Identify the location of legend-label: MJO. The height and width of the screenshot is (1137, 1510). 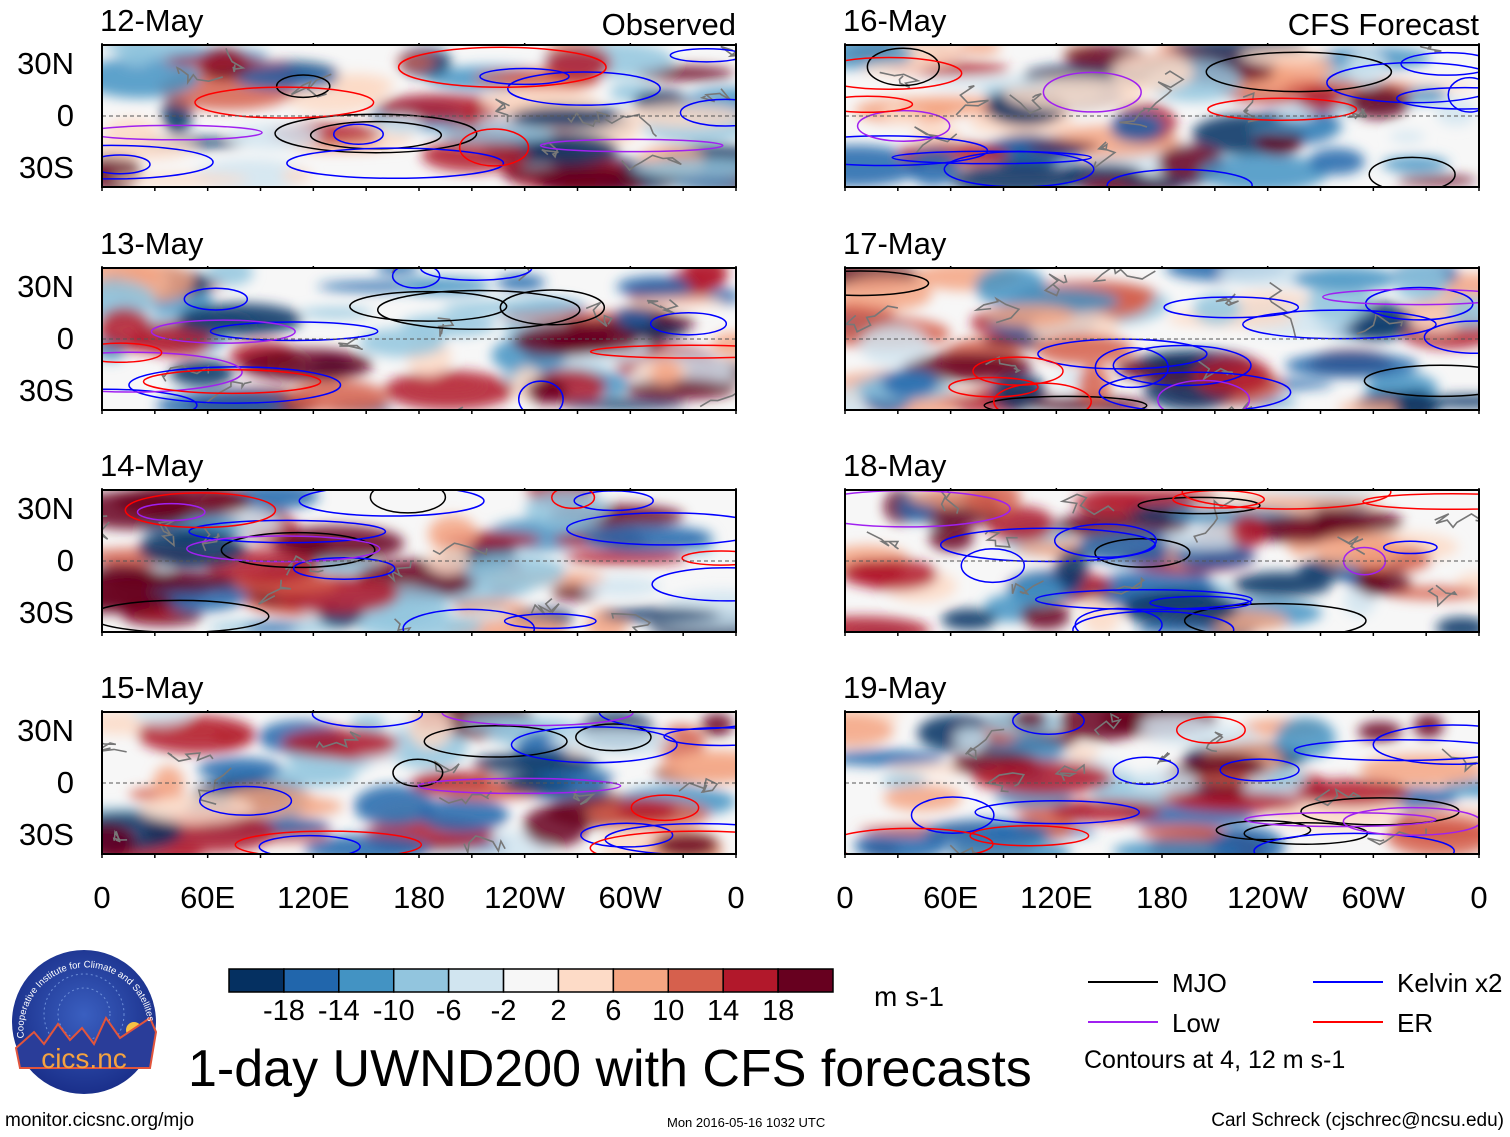
(1199, 983).